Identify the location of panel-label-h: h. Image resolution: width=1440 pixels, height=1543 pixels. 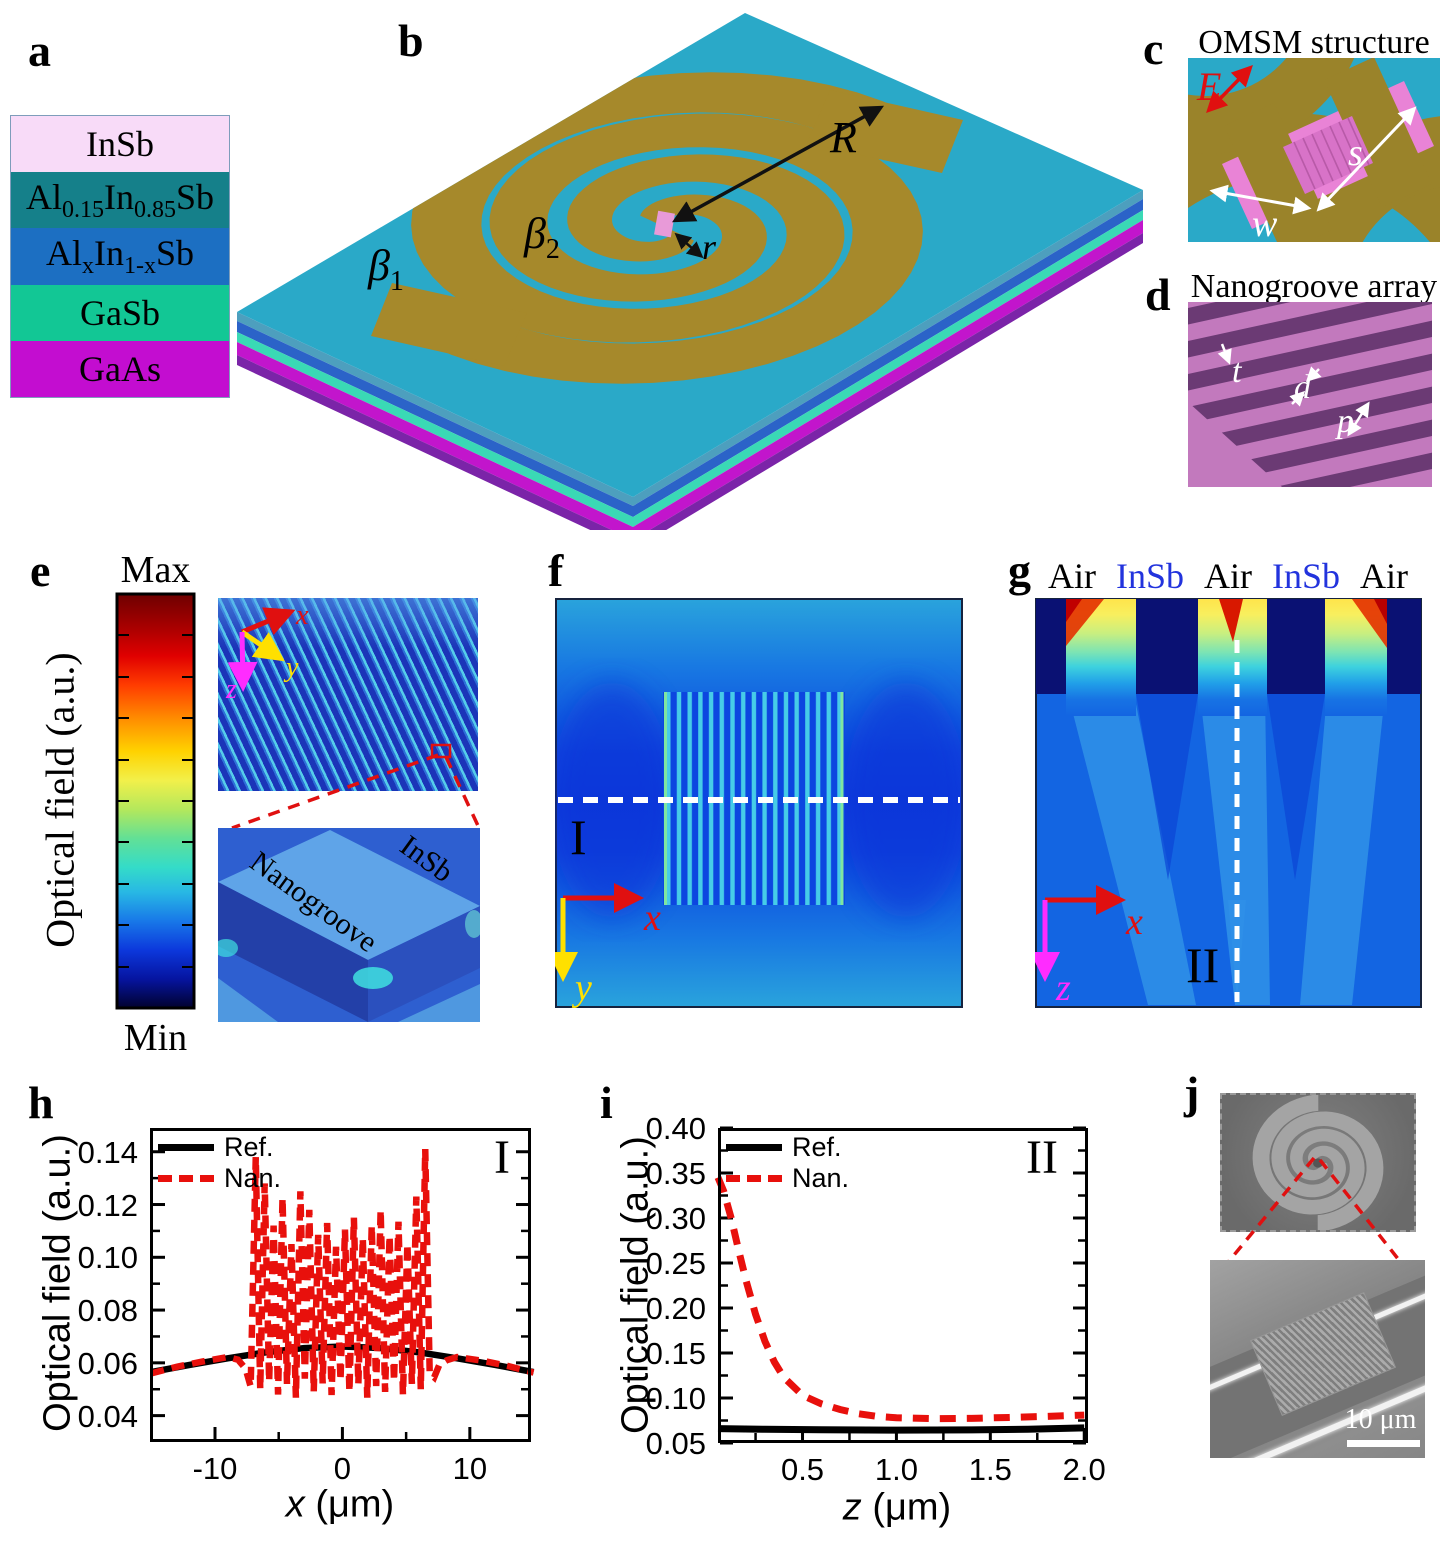
(41, 1102).